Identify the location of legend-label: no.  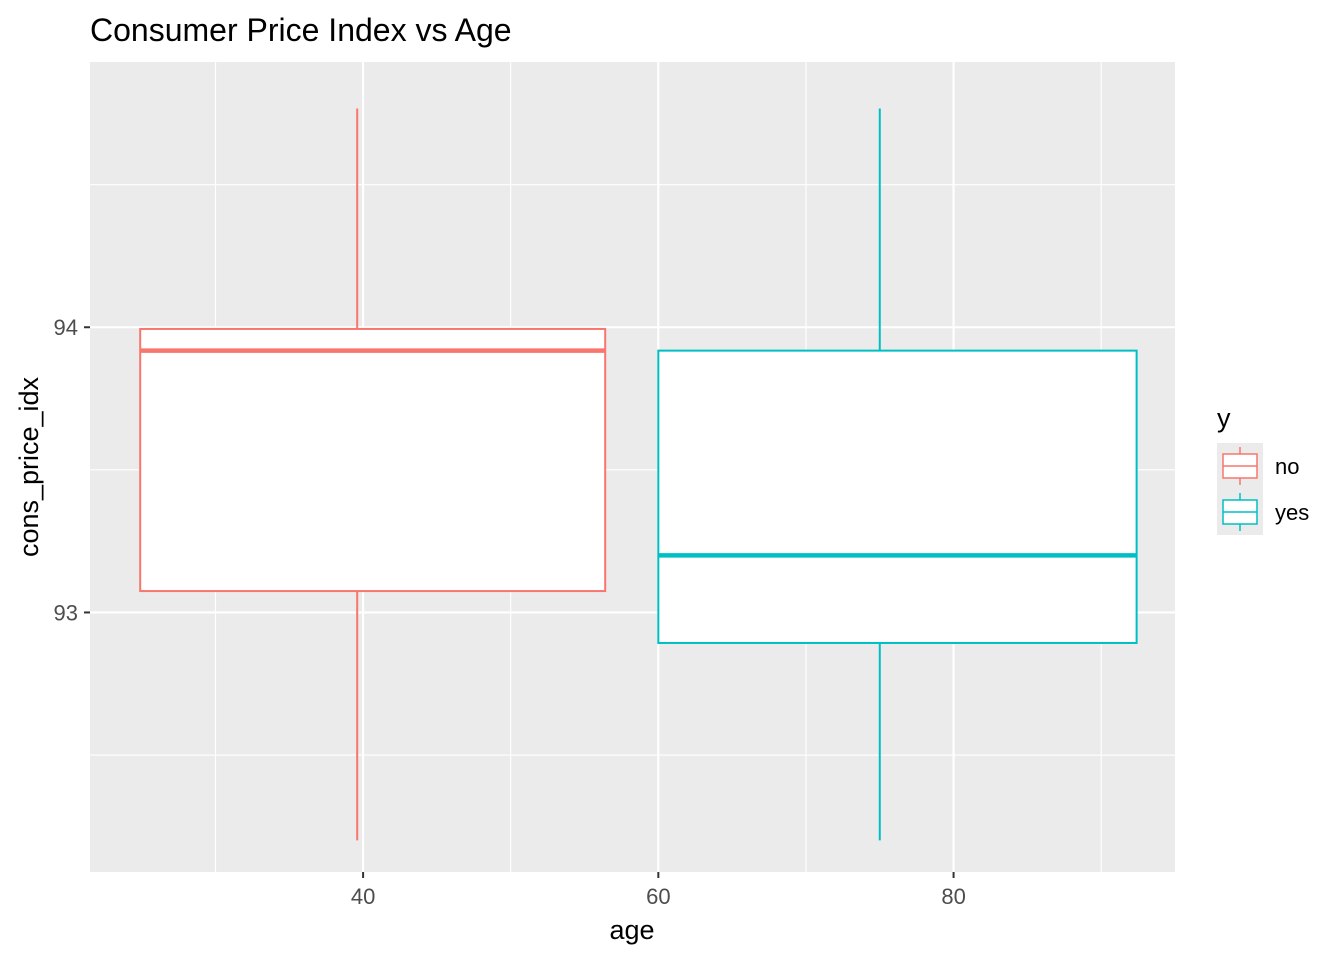
(1287, 466).